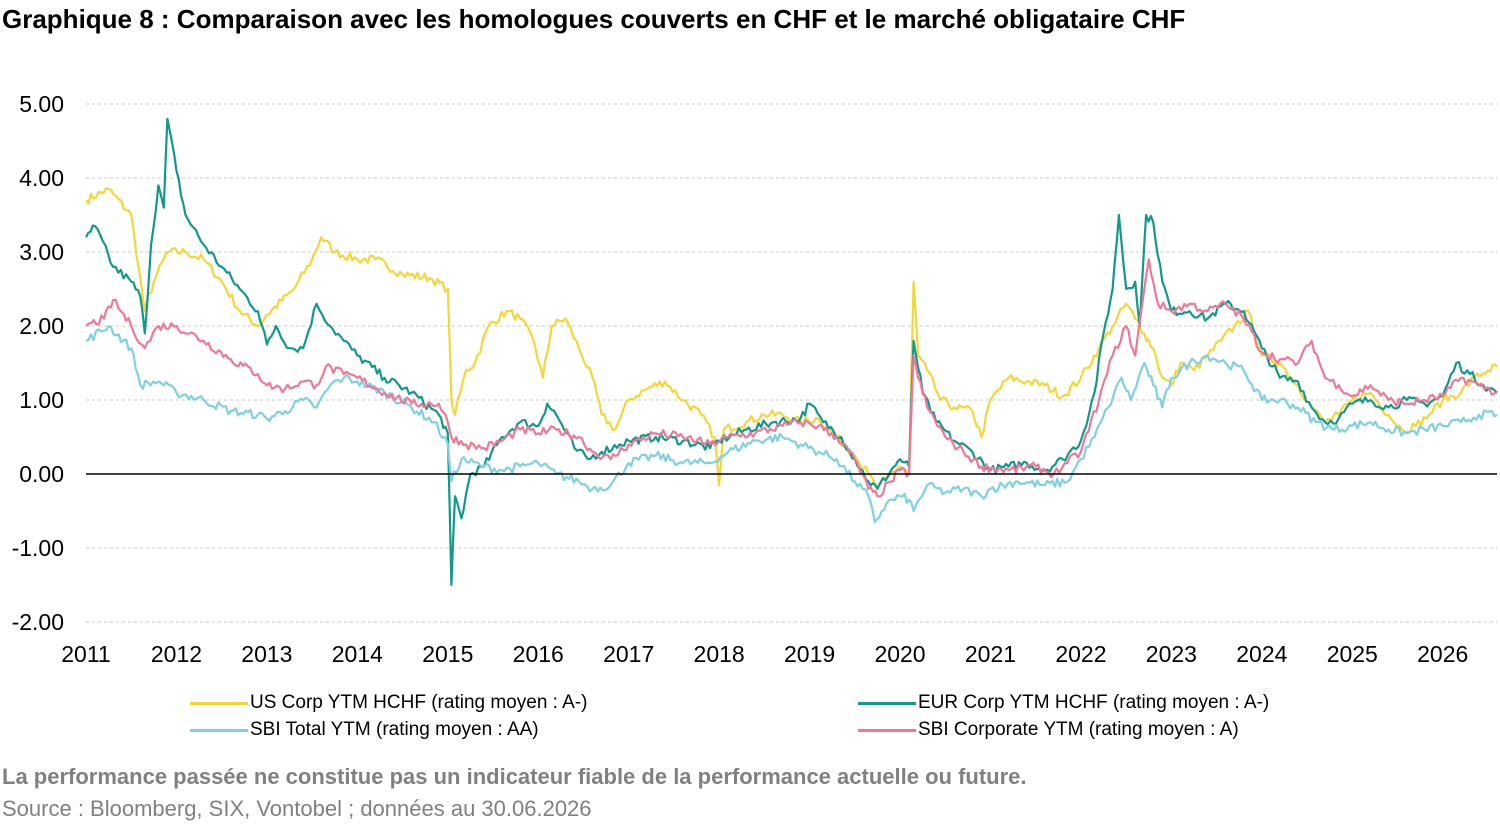  What do you see at coordinates (809, 654) in the screenshot?
I see `x-tick-label: 2019` at bounding box center [809, 654].